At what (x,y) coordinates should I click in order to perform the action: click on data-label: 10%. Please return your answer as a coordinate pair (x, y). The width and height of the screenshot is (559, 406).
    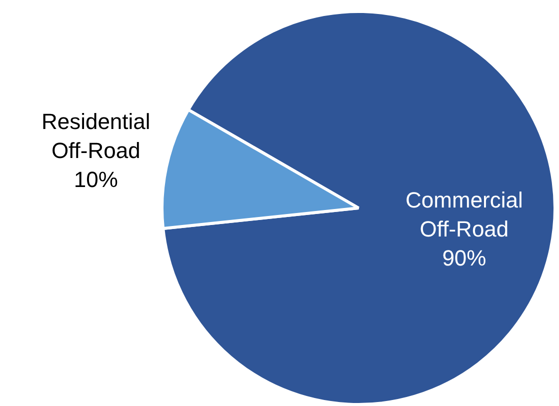
    Looking at the image, I should click on (96, 179).